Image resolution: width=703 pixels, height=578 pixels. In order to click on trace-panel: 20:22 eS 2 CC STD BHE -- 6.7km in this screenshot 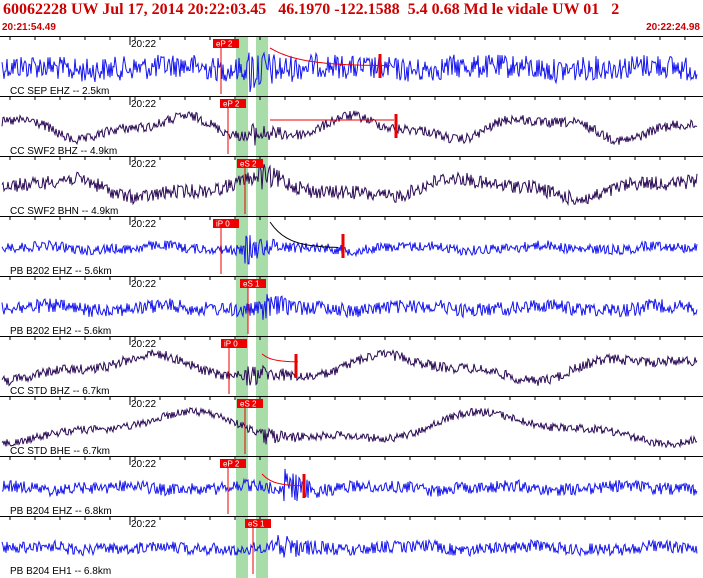, I will do `click(351, 426)`.